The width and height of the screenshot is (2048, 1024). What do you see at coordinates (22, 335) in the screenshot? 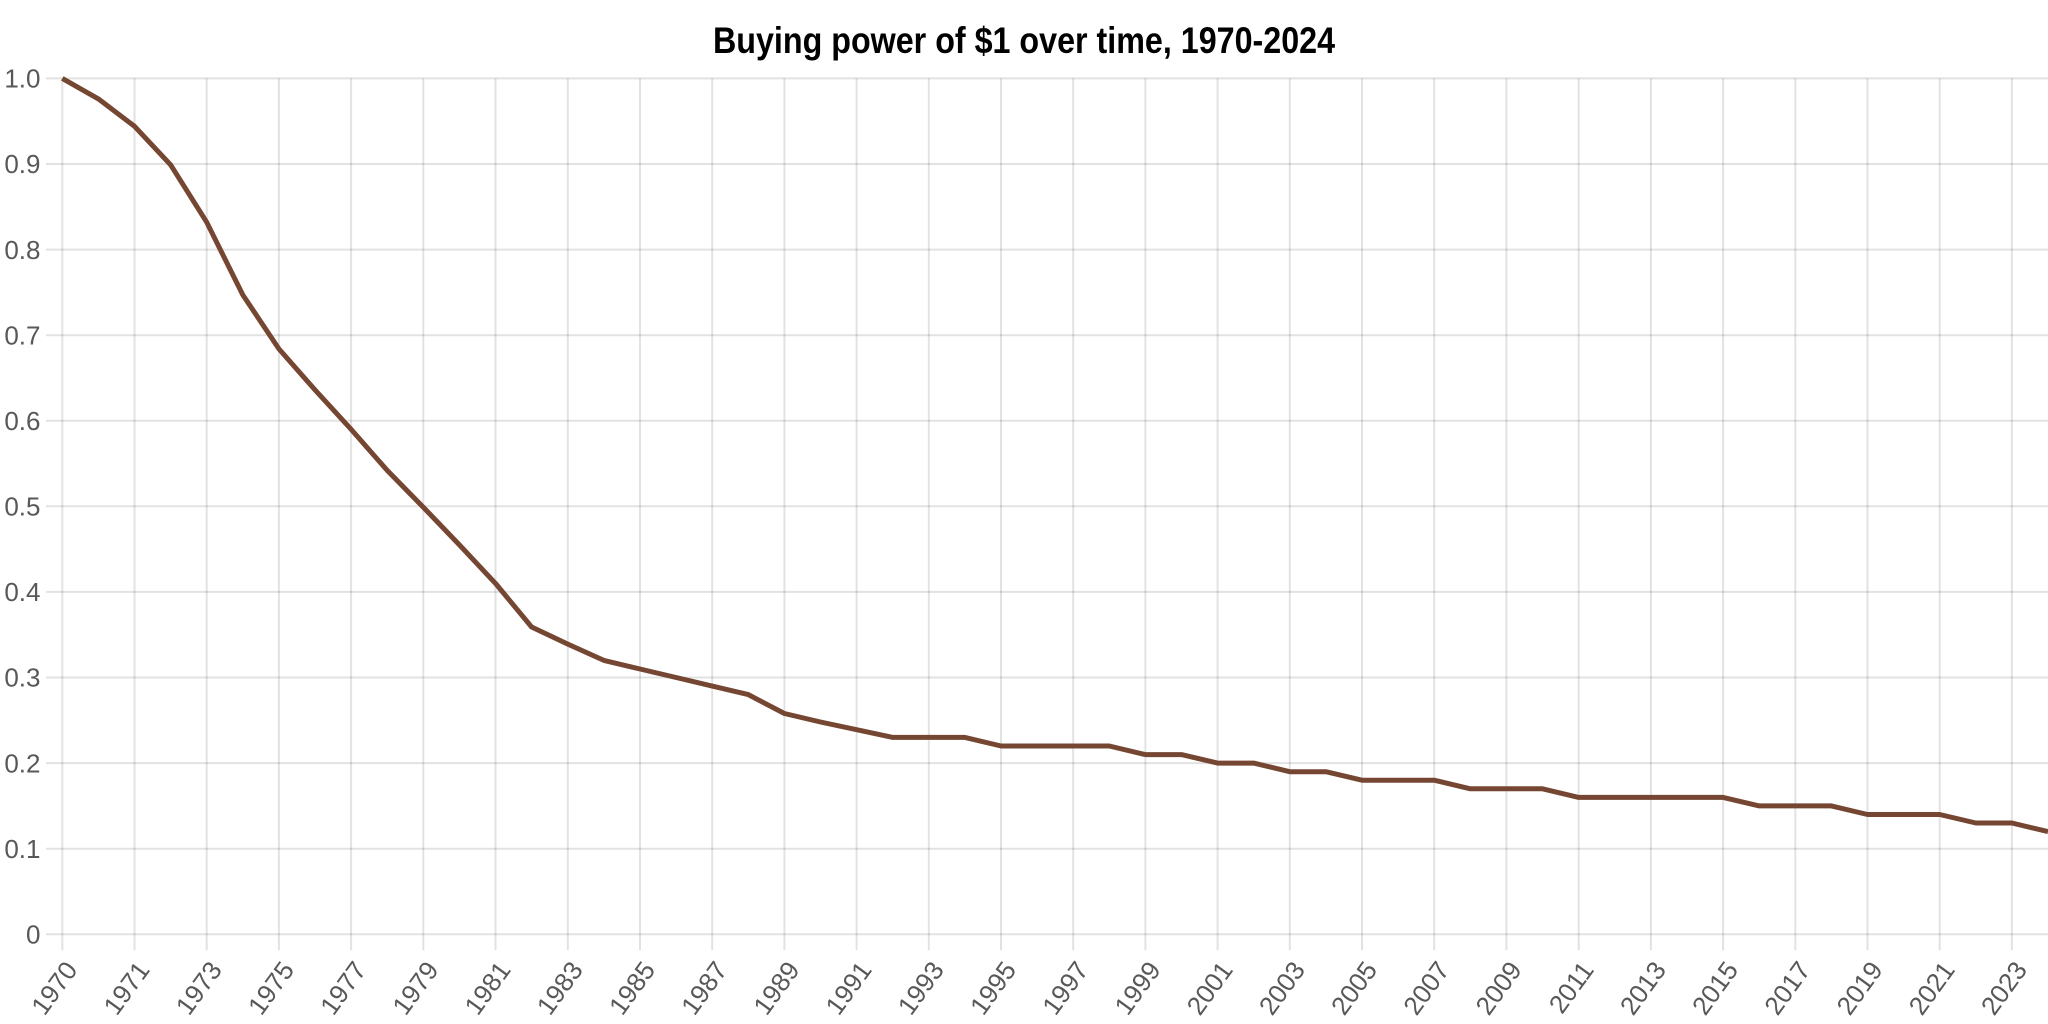
I see `svg-text: 0.7` at bounding box center [22, 335].